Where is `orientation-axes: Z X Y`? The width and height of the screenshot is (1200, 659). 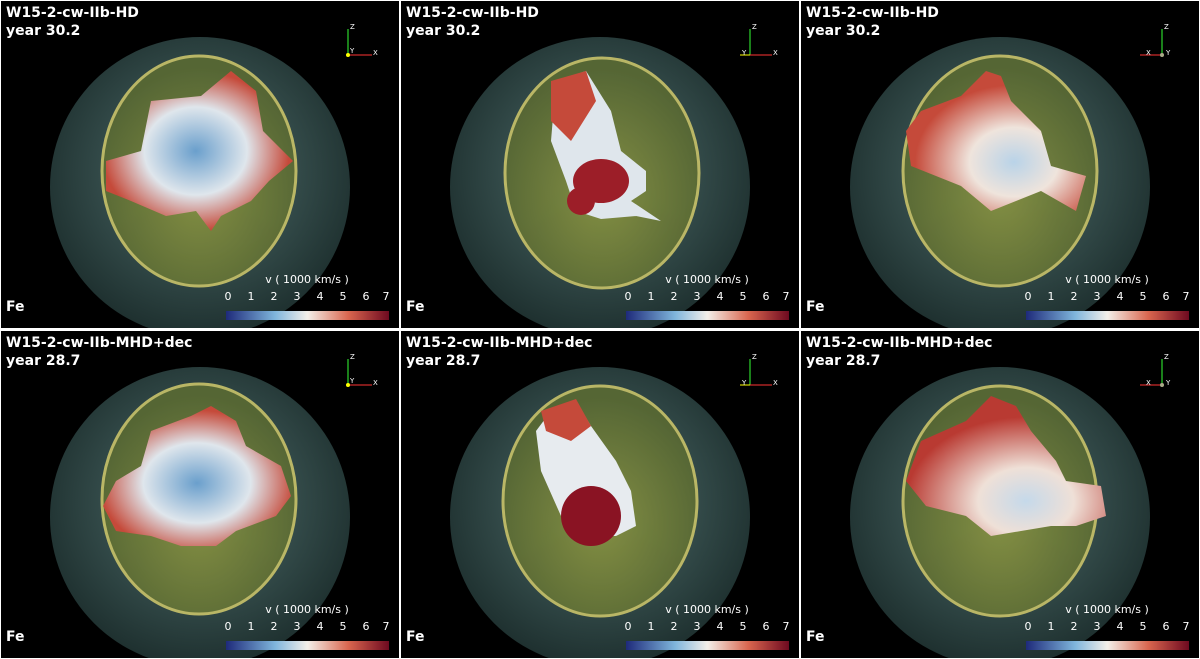
orientation-axes: Z X Y is located at coordinates (1161, 371).